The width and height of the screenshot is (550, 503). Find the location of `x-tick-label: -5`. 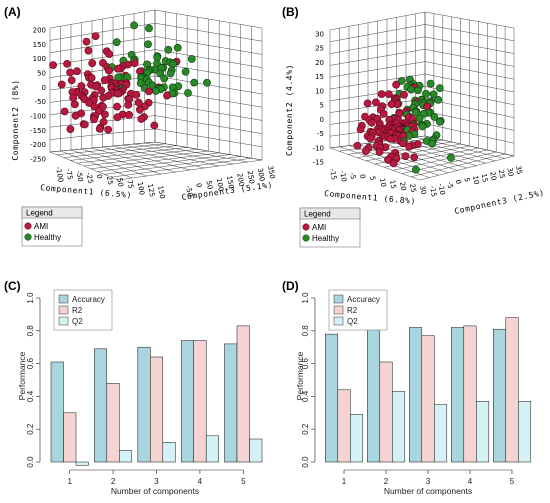

x-tick-label: -5 is located at coordinates (352, 176).